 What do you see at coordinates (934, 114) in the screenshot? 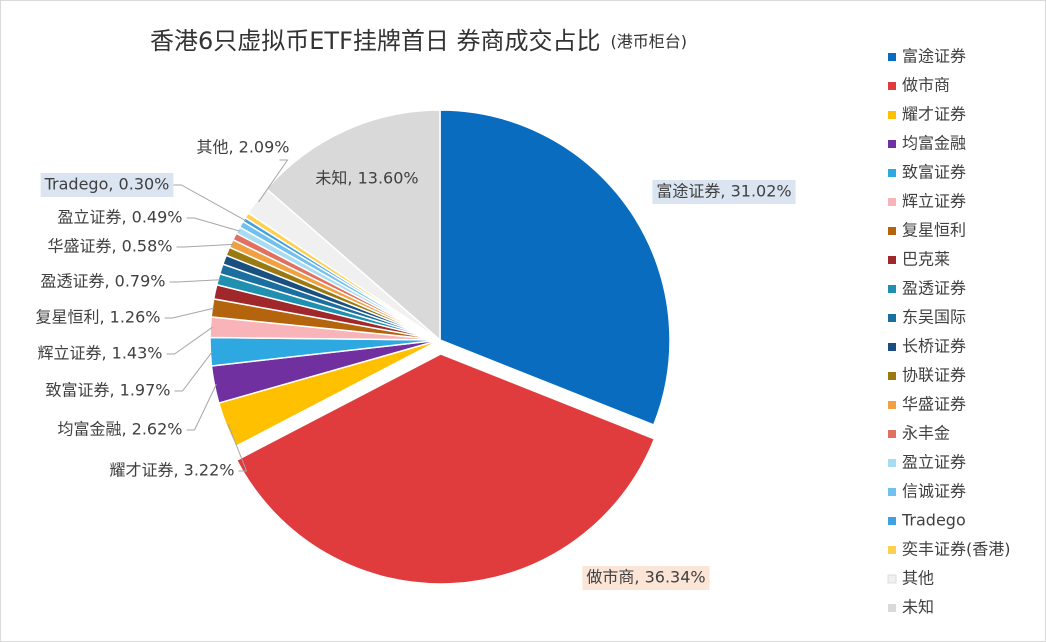
I see `legend-label: 耀才证券` at bounding box center [934, 114].